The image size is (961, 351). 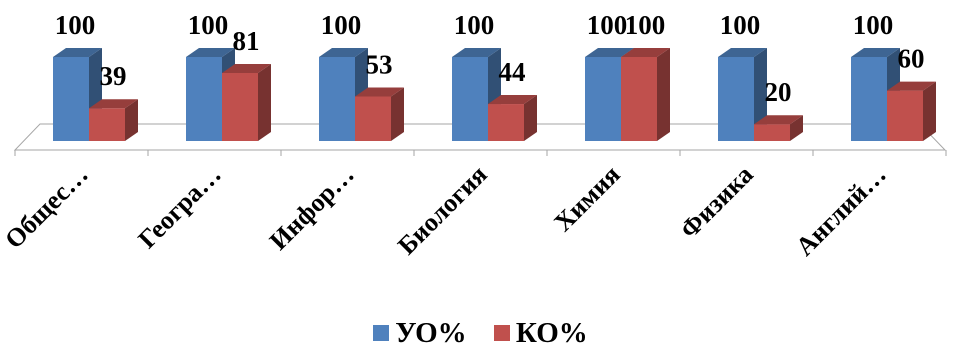 I want to click on data-label-series-2: 100, so click(x=645, y=25).